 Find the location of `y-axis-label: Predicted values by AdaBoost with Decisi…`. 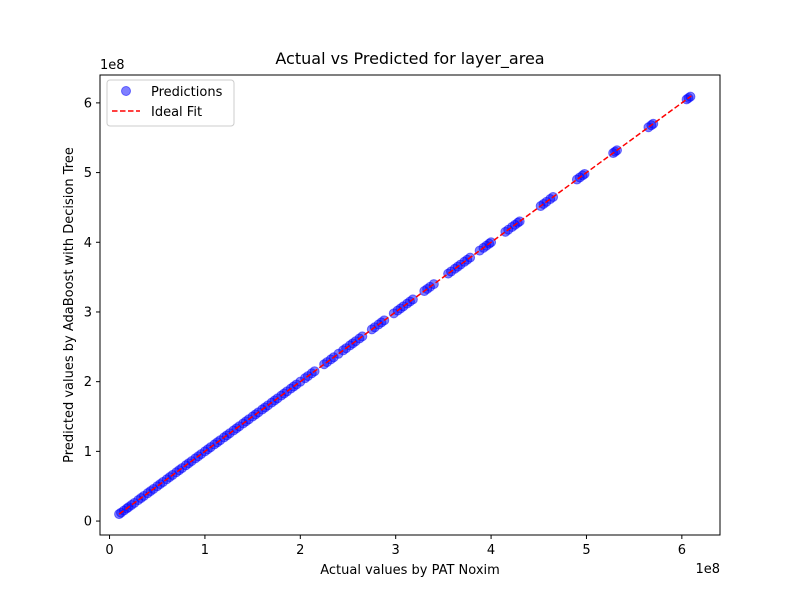

y-axis-label: Predicted values by AdaBoost with Decisi… is located at coordinates (69, 305).